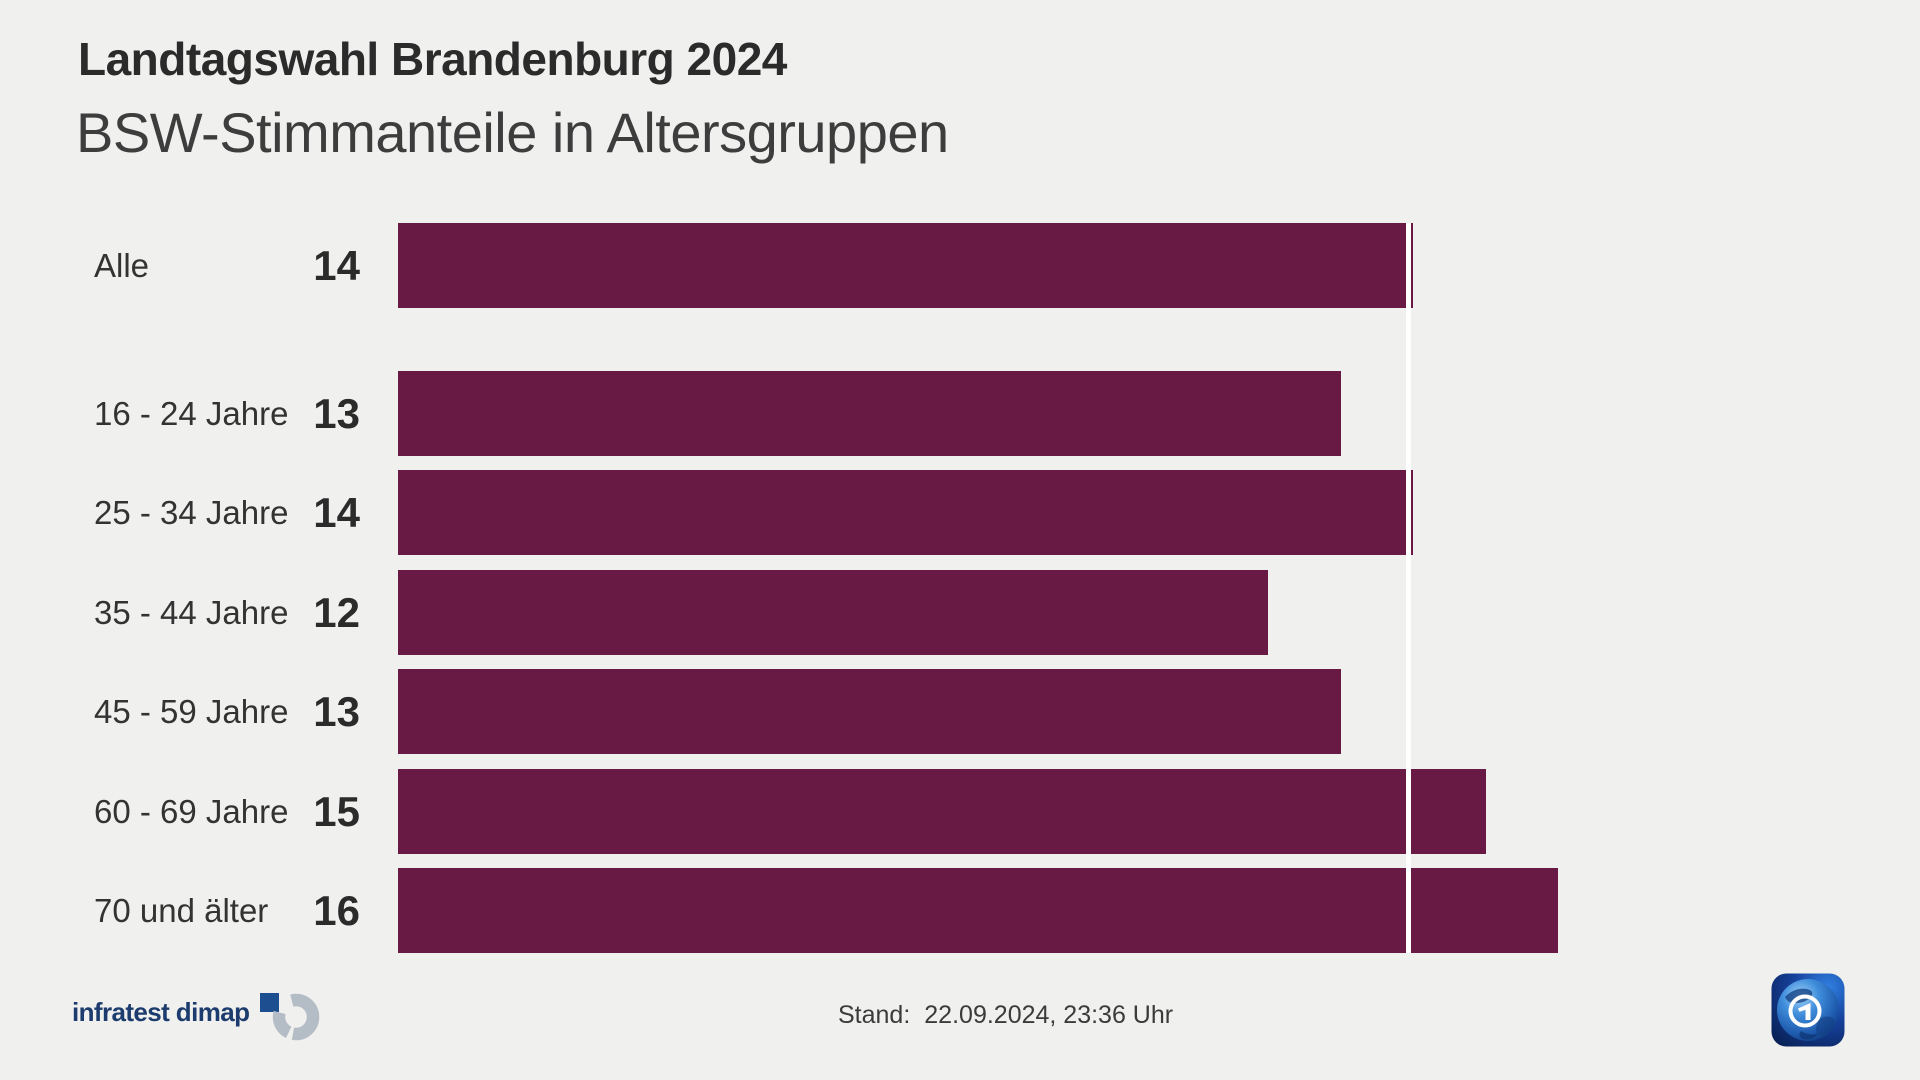 This screenshot has width=1920, height=1080. What do you see at coordinates (122, 265) in the screenshot?
I see `row-label: Alle` at bounding box center [122, 265].